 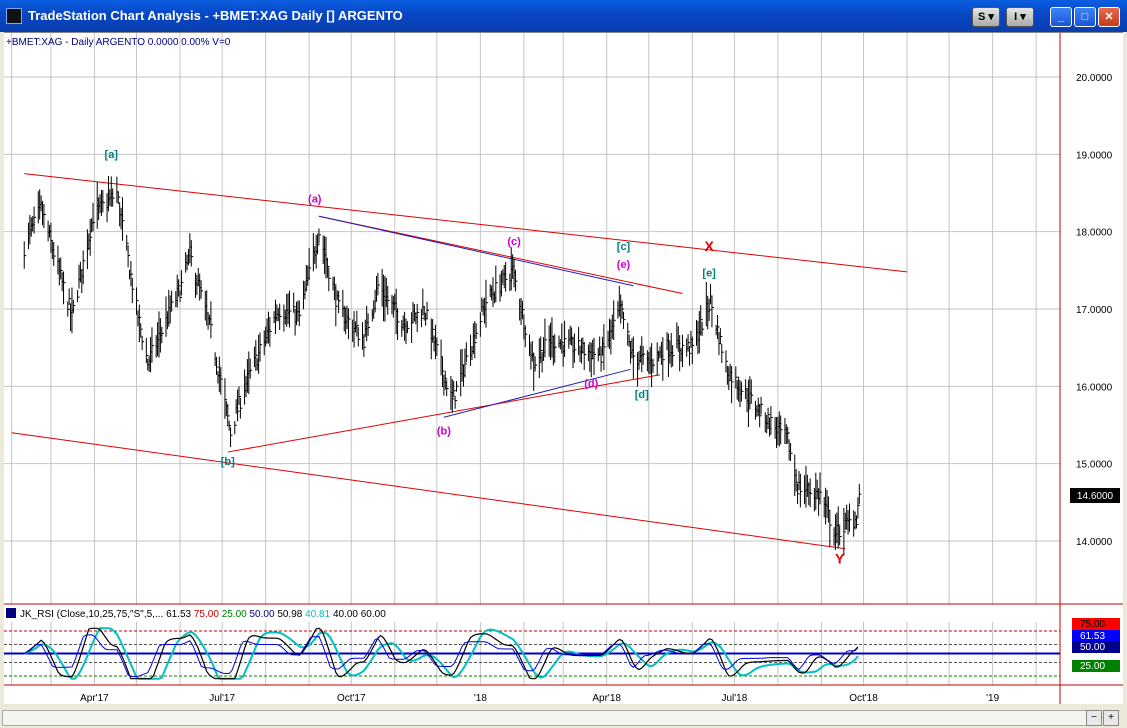 What do you see at coordinates (11, 613) in the screenshot?
I see `indicator-icon` at bounding box center [11, 613].